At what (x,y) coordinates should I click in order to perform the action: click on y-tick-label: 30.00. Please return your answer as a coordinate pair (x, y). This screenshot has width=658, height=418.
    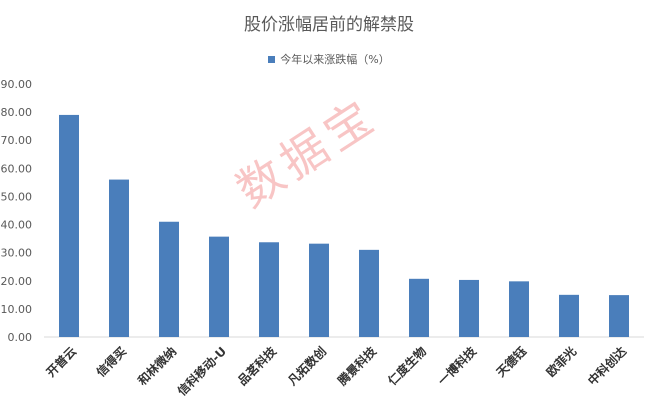
    Looking at the image, I should click on (17, 253).